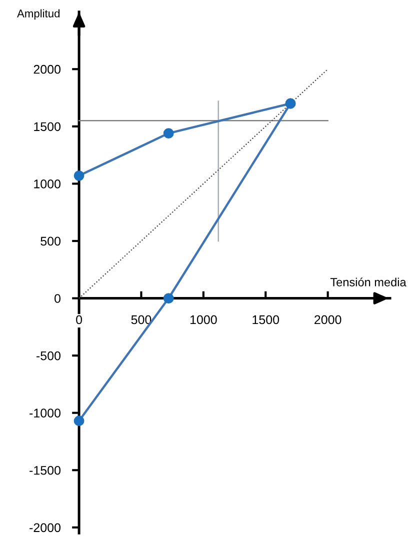 This screenshot has height=538, width=416. Describe the element at coordinates (328, 319) in the screenshot. I see `x-tick-label: 2000` at that location.